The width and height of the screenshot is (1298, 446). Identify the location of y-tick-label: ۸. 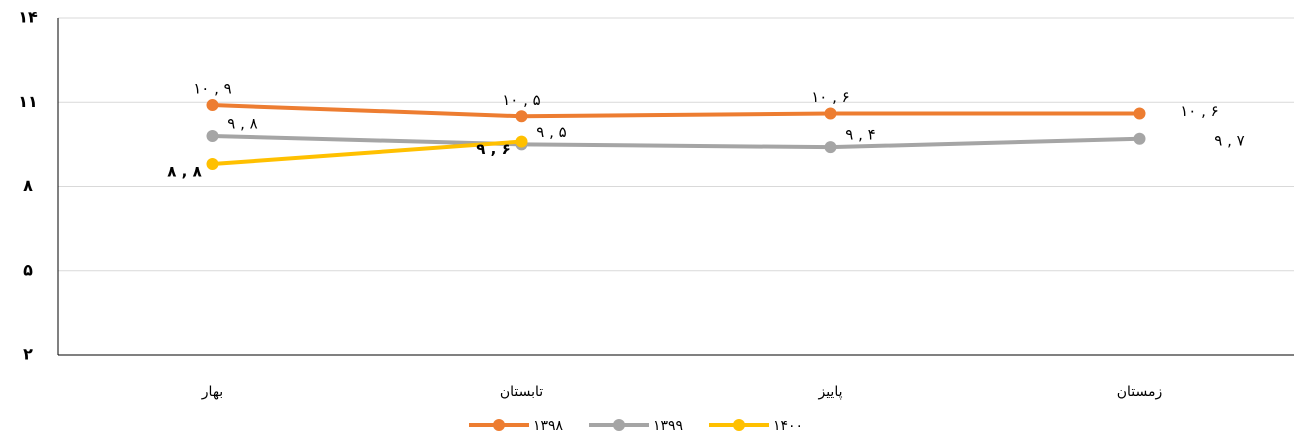
(28, 185).